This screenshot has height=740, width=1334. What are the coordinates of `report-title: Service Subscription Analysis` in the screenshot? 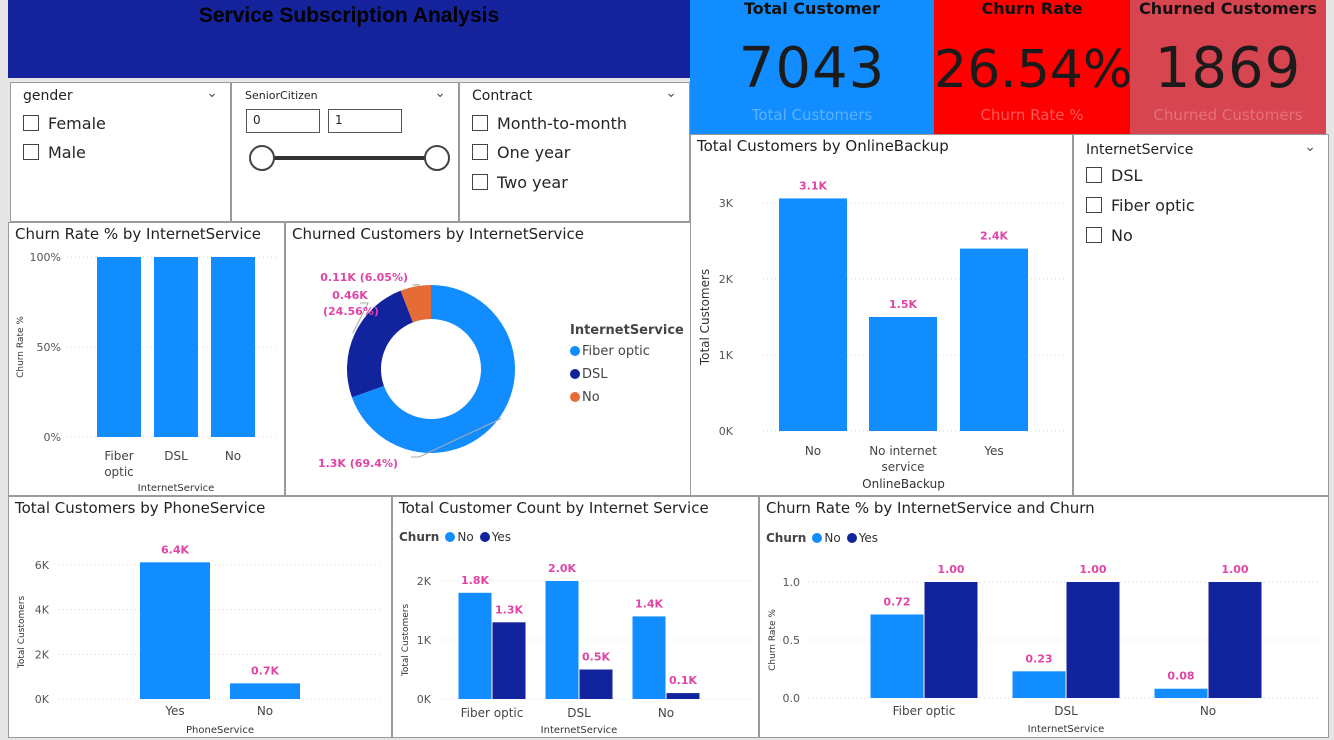 It's located at (349, 15).